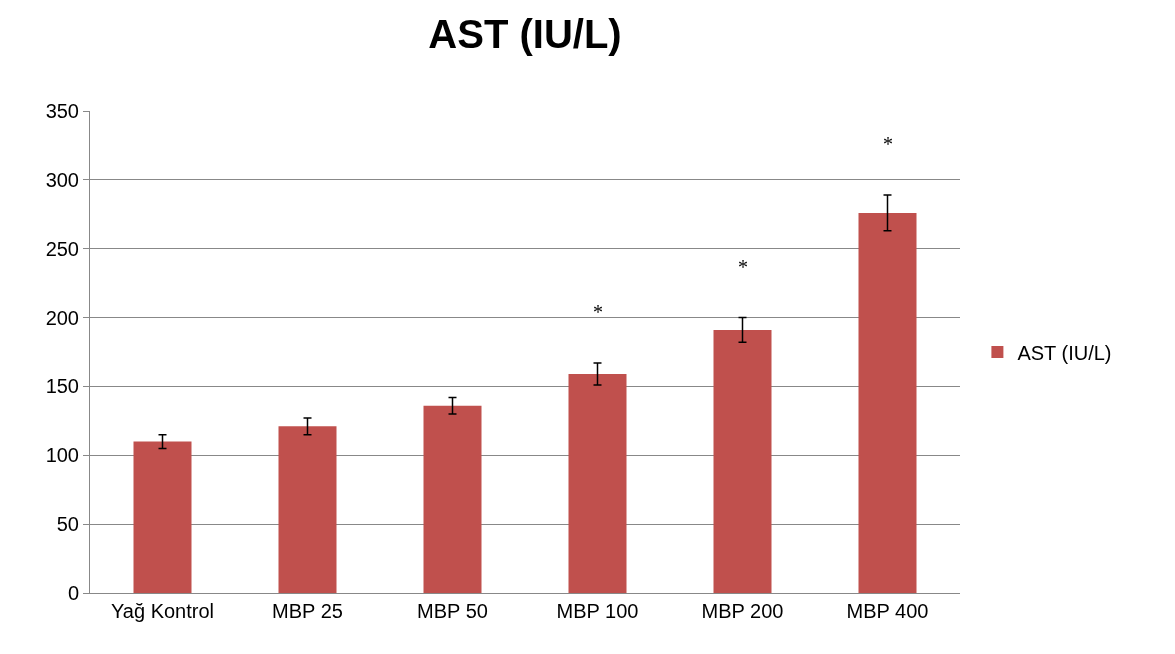  What do you see at coordinates (1064, 352) in the screenshot?
I see `legend-label: AST (IU/L)` at bounding box center [1064, 352].